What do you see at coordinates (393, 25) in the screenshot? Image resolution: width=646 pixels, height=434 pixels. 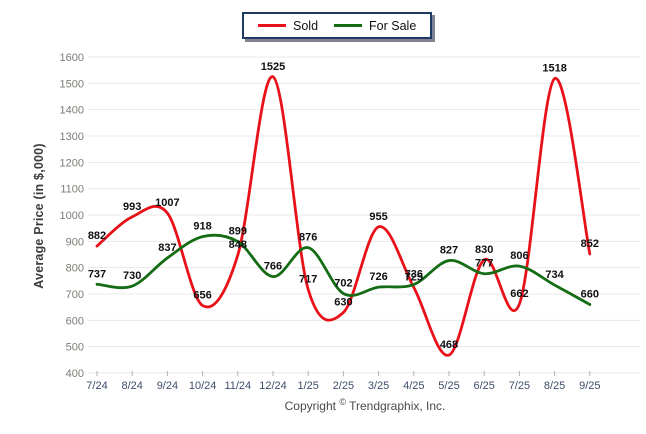 I see `legend-label-for-sale: For Sale` at bounding box center [393, 25].